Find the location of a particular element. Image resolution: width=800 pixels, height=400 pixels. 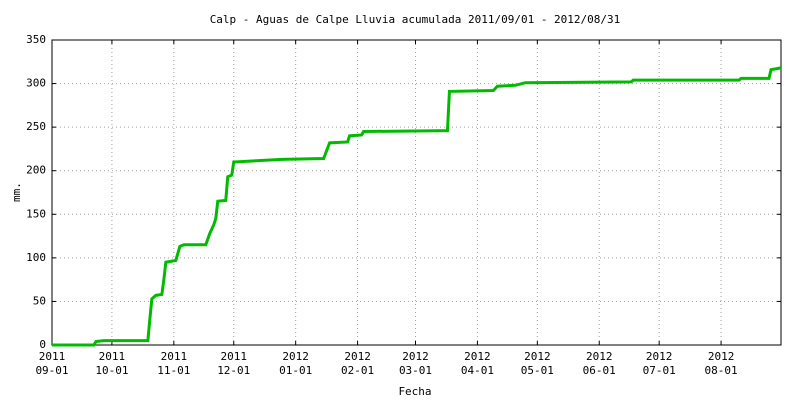

x-tick-label: 01-01 is located at coordinates (295, 370).